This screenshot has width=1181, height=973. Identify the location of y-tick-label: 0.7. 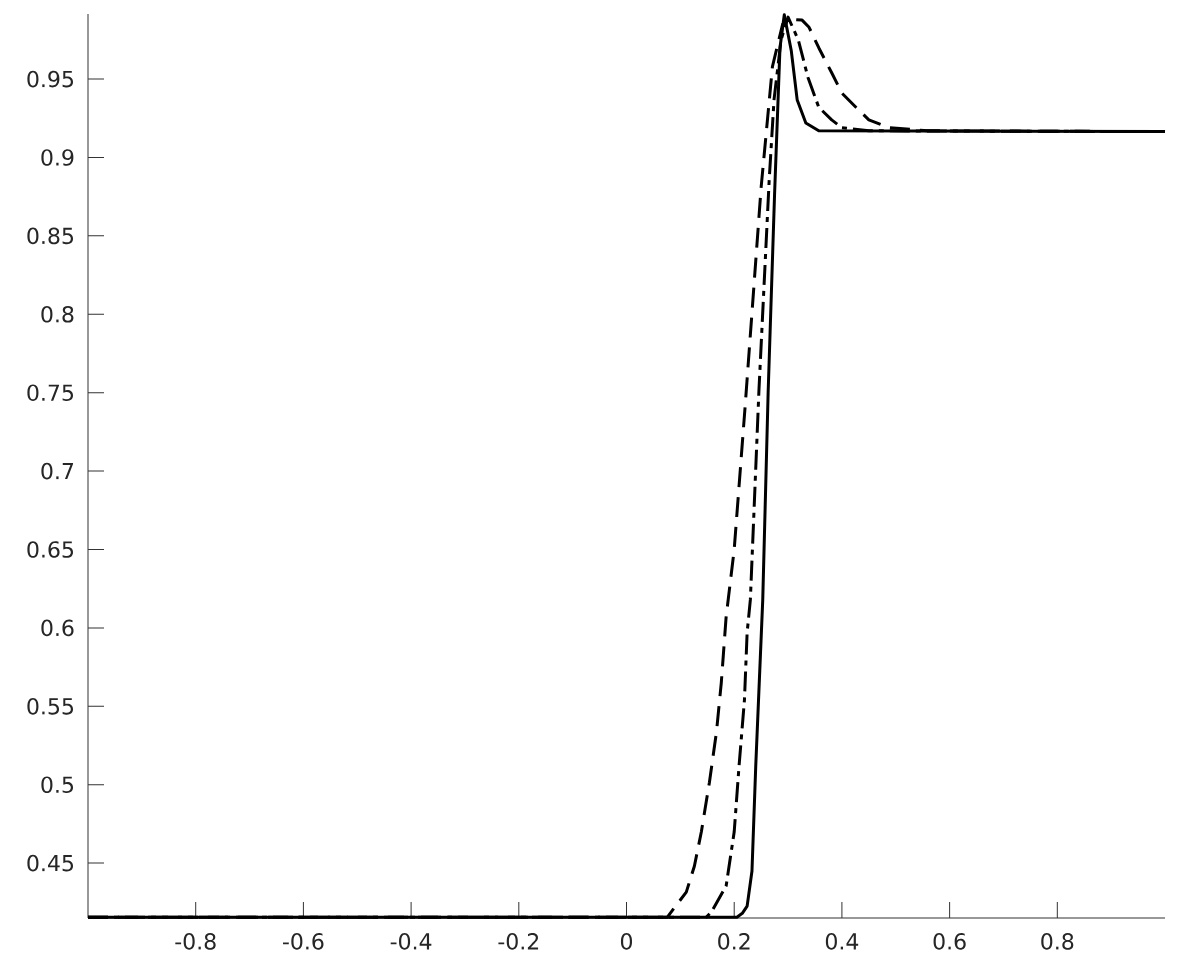
(57, 471).